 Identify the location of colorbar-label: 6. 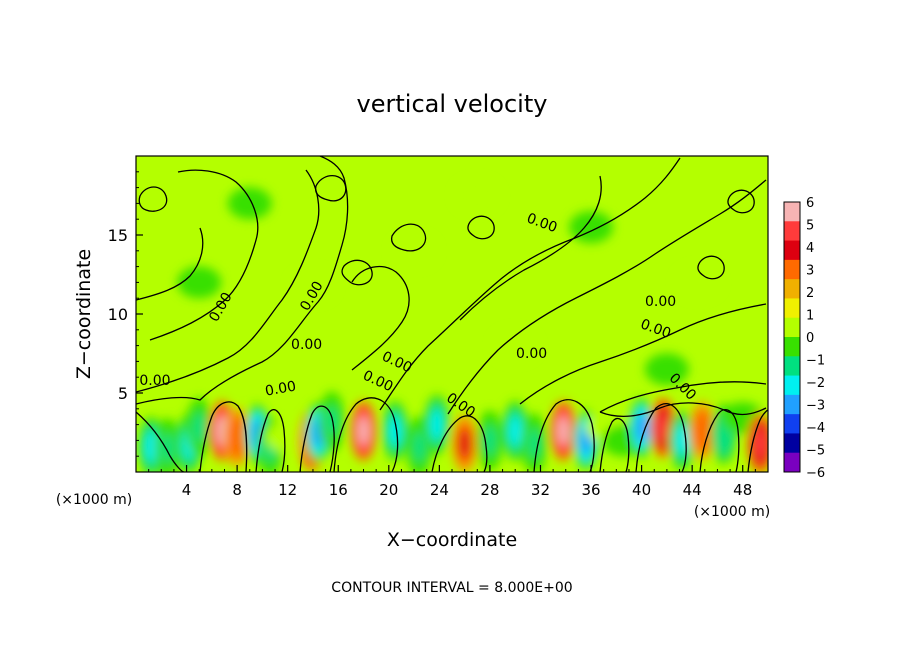
(810, 203).